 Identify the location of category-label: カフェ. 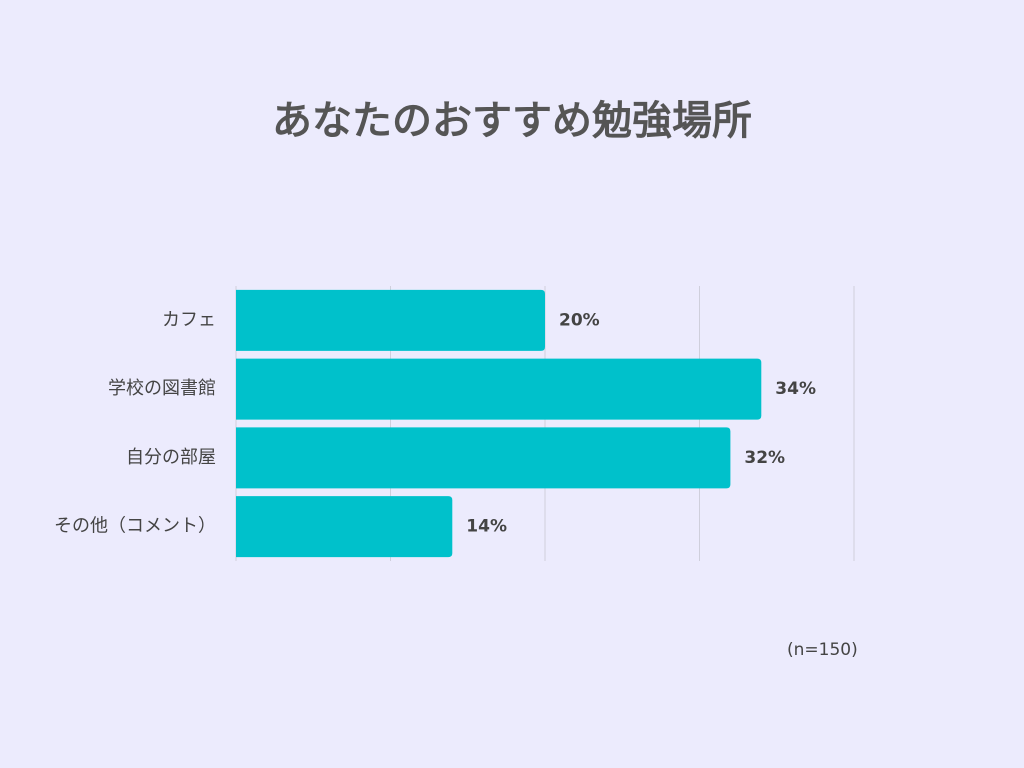
(189, 319).